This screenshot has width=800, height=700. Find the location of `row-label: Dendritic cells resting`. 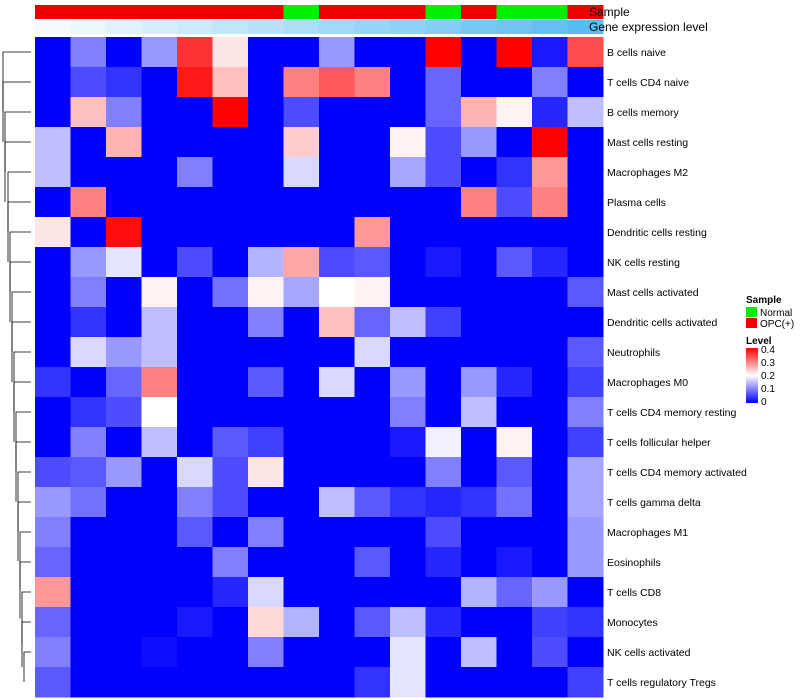

row-label: Dendritic cells resting is located at coordinates (657, 233).